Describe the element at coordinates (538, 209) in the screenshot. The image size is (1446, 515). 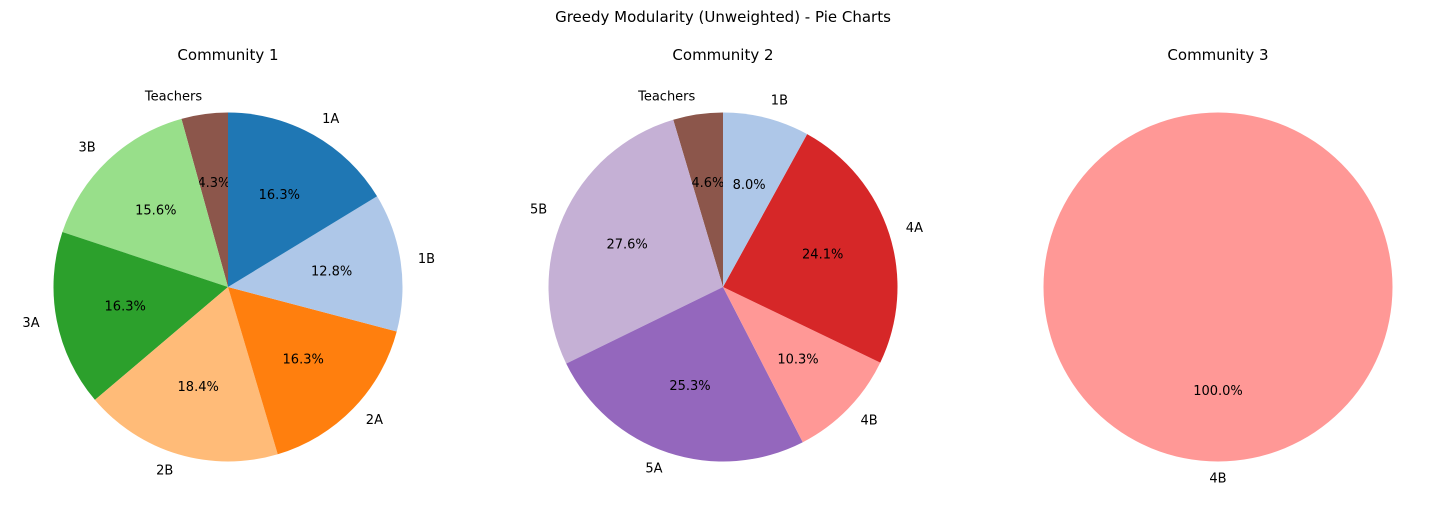
I see `pie-category-label: 5B` at that location.